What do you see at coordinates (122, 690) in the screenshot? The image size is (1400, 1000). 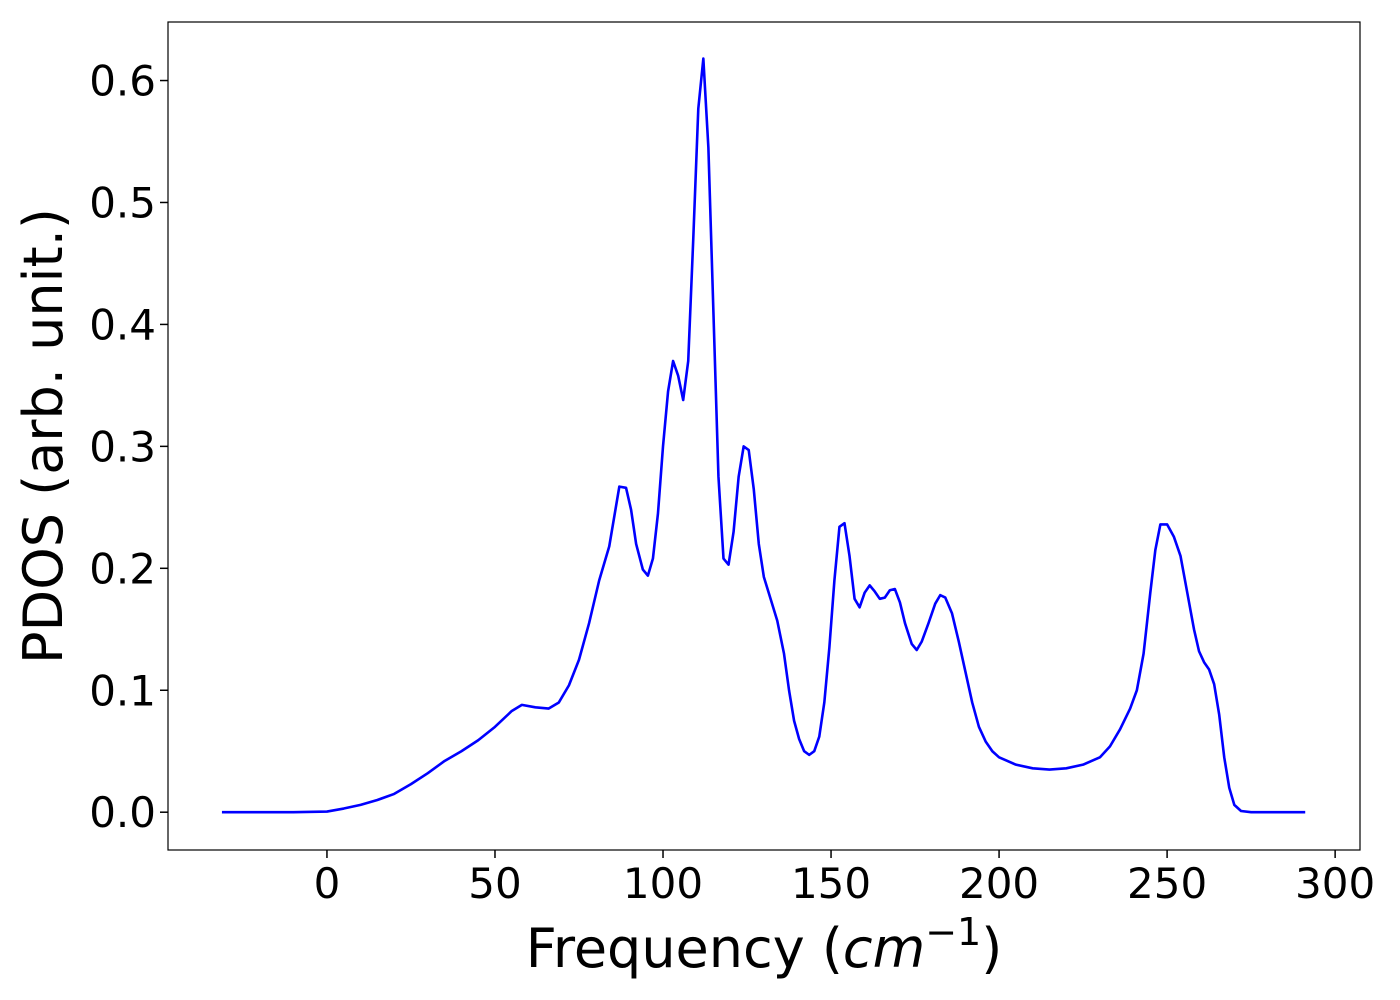 I see `y-tick-label: 0.1` at bounding box center [122, 690].